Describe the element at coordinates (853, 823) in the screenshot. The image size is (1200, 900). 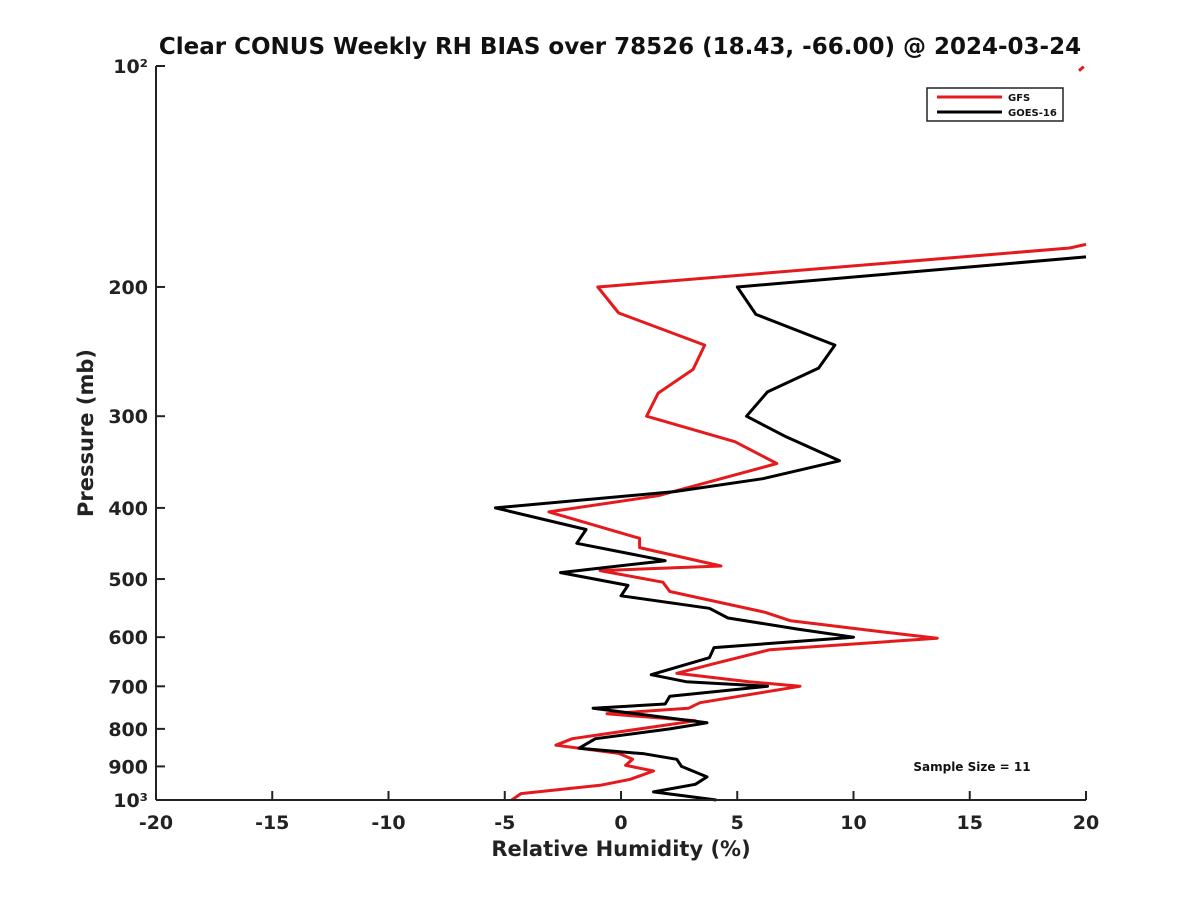
I see `x-tick-label: 10` at that location.